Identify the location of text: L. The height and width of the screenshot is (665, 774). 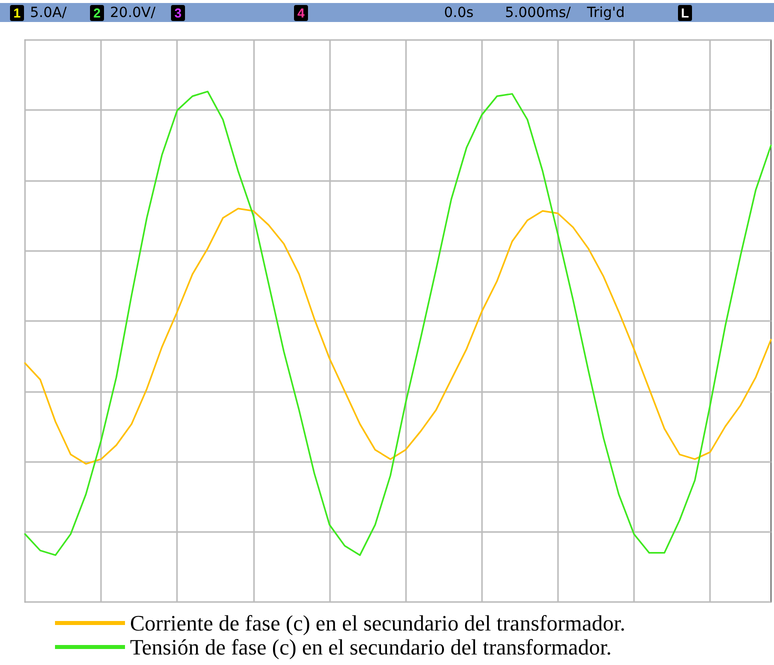
(685, 13).